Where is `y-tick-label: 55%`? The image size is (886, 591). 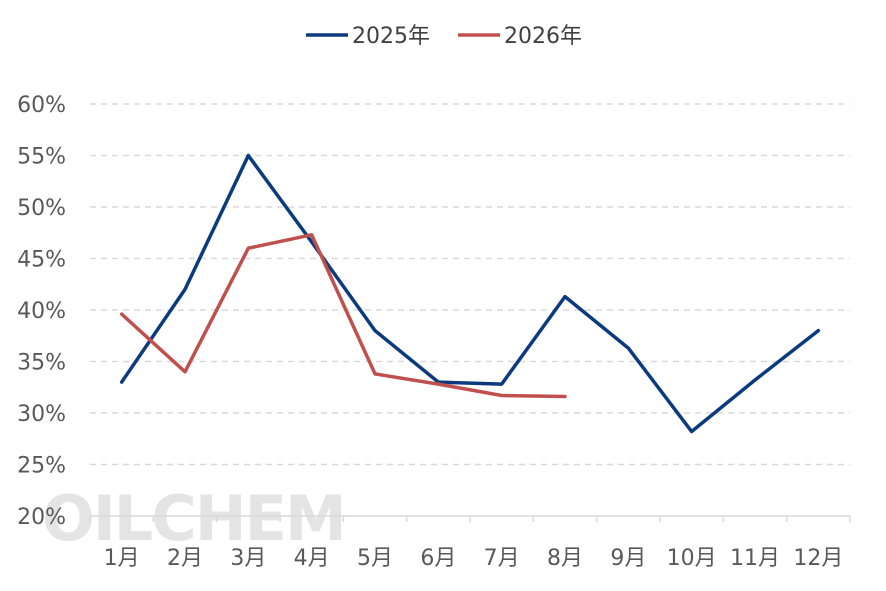 y-tick-label: 55% is located at coordinates (41, 157).